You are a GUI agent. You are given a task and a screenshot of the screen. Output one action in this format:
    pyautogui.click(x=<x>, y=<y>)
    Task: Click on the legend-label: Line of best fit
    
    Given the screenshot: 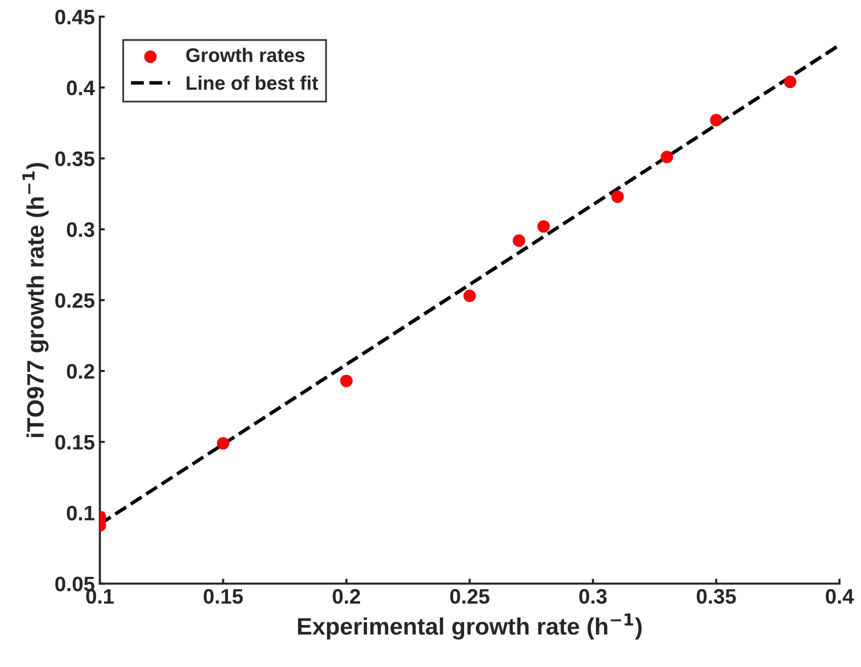 What is the action you would take?
    pyautogui.click(x=252, y=83)
    